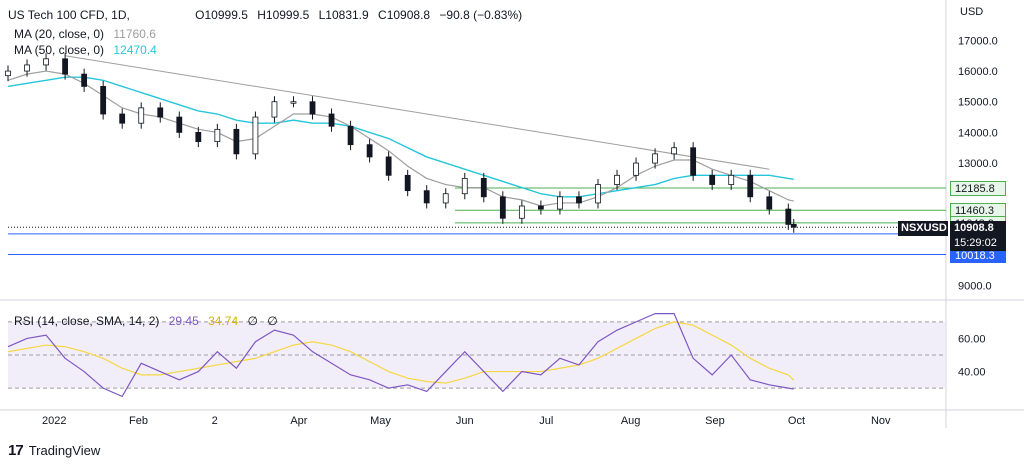 Image resolution: width=1024 pixels, height=472 pixels. Describe the element at coordinates (972, 339) in the screenshot. I see `rsi-tick-label: 60.00` at that location.